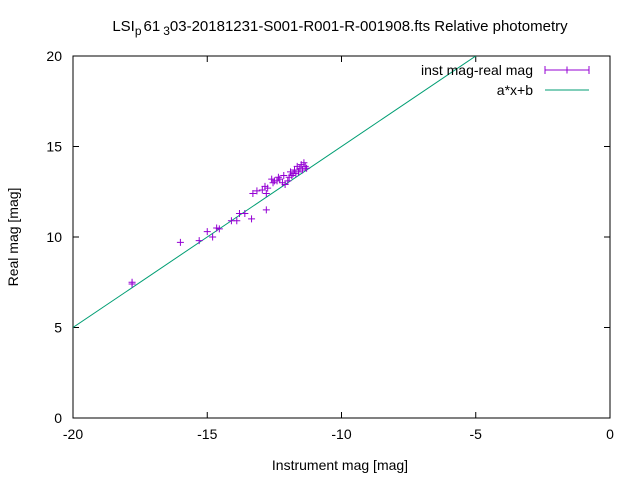  I want to click on legend-label-inst-mag: inst mag-real mag, so click(477, 70).